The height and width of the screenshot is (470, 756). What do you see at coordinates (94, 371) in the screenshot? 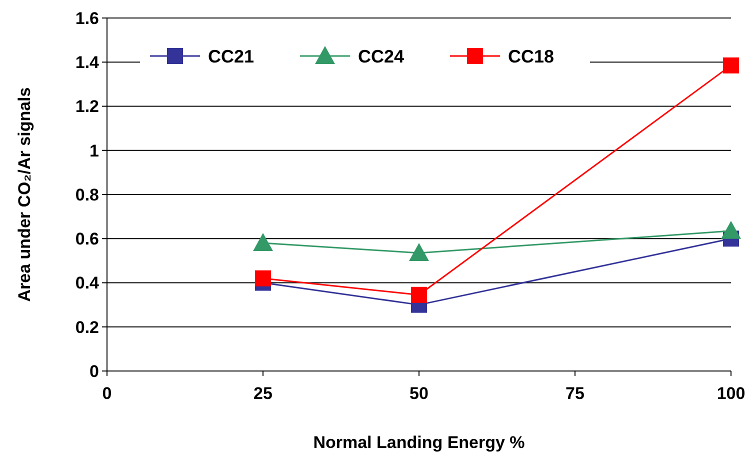
I see `y-tick-label: 0` at bounding box center [94, 371].